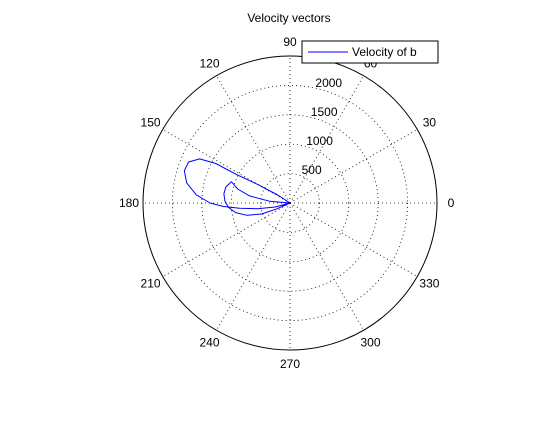  Describe the element at coordinates (151, 284) in the screenshot. I see `angle-label-7: 210` at that location.